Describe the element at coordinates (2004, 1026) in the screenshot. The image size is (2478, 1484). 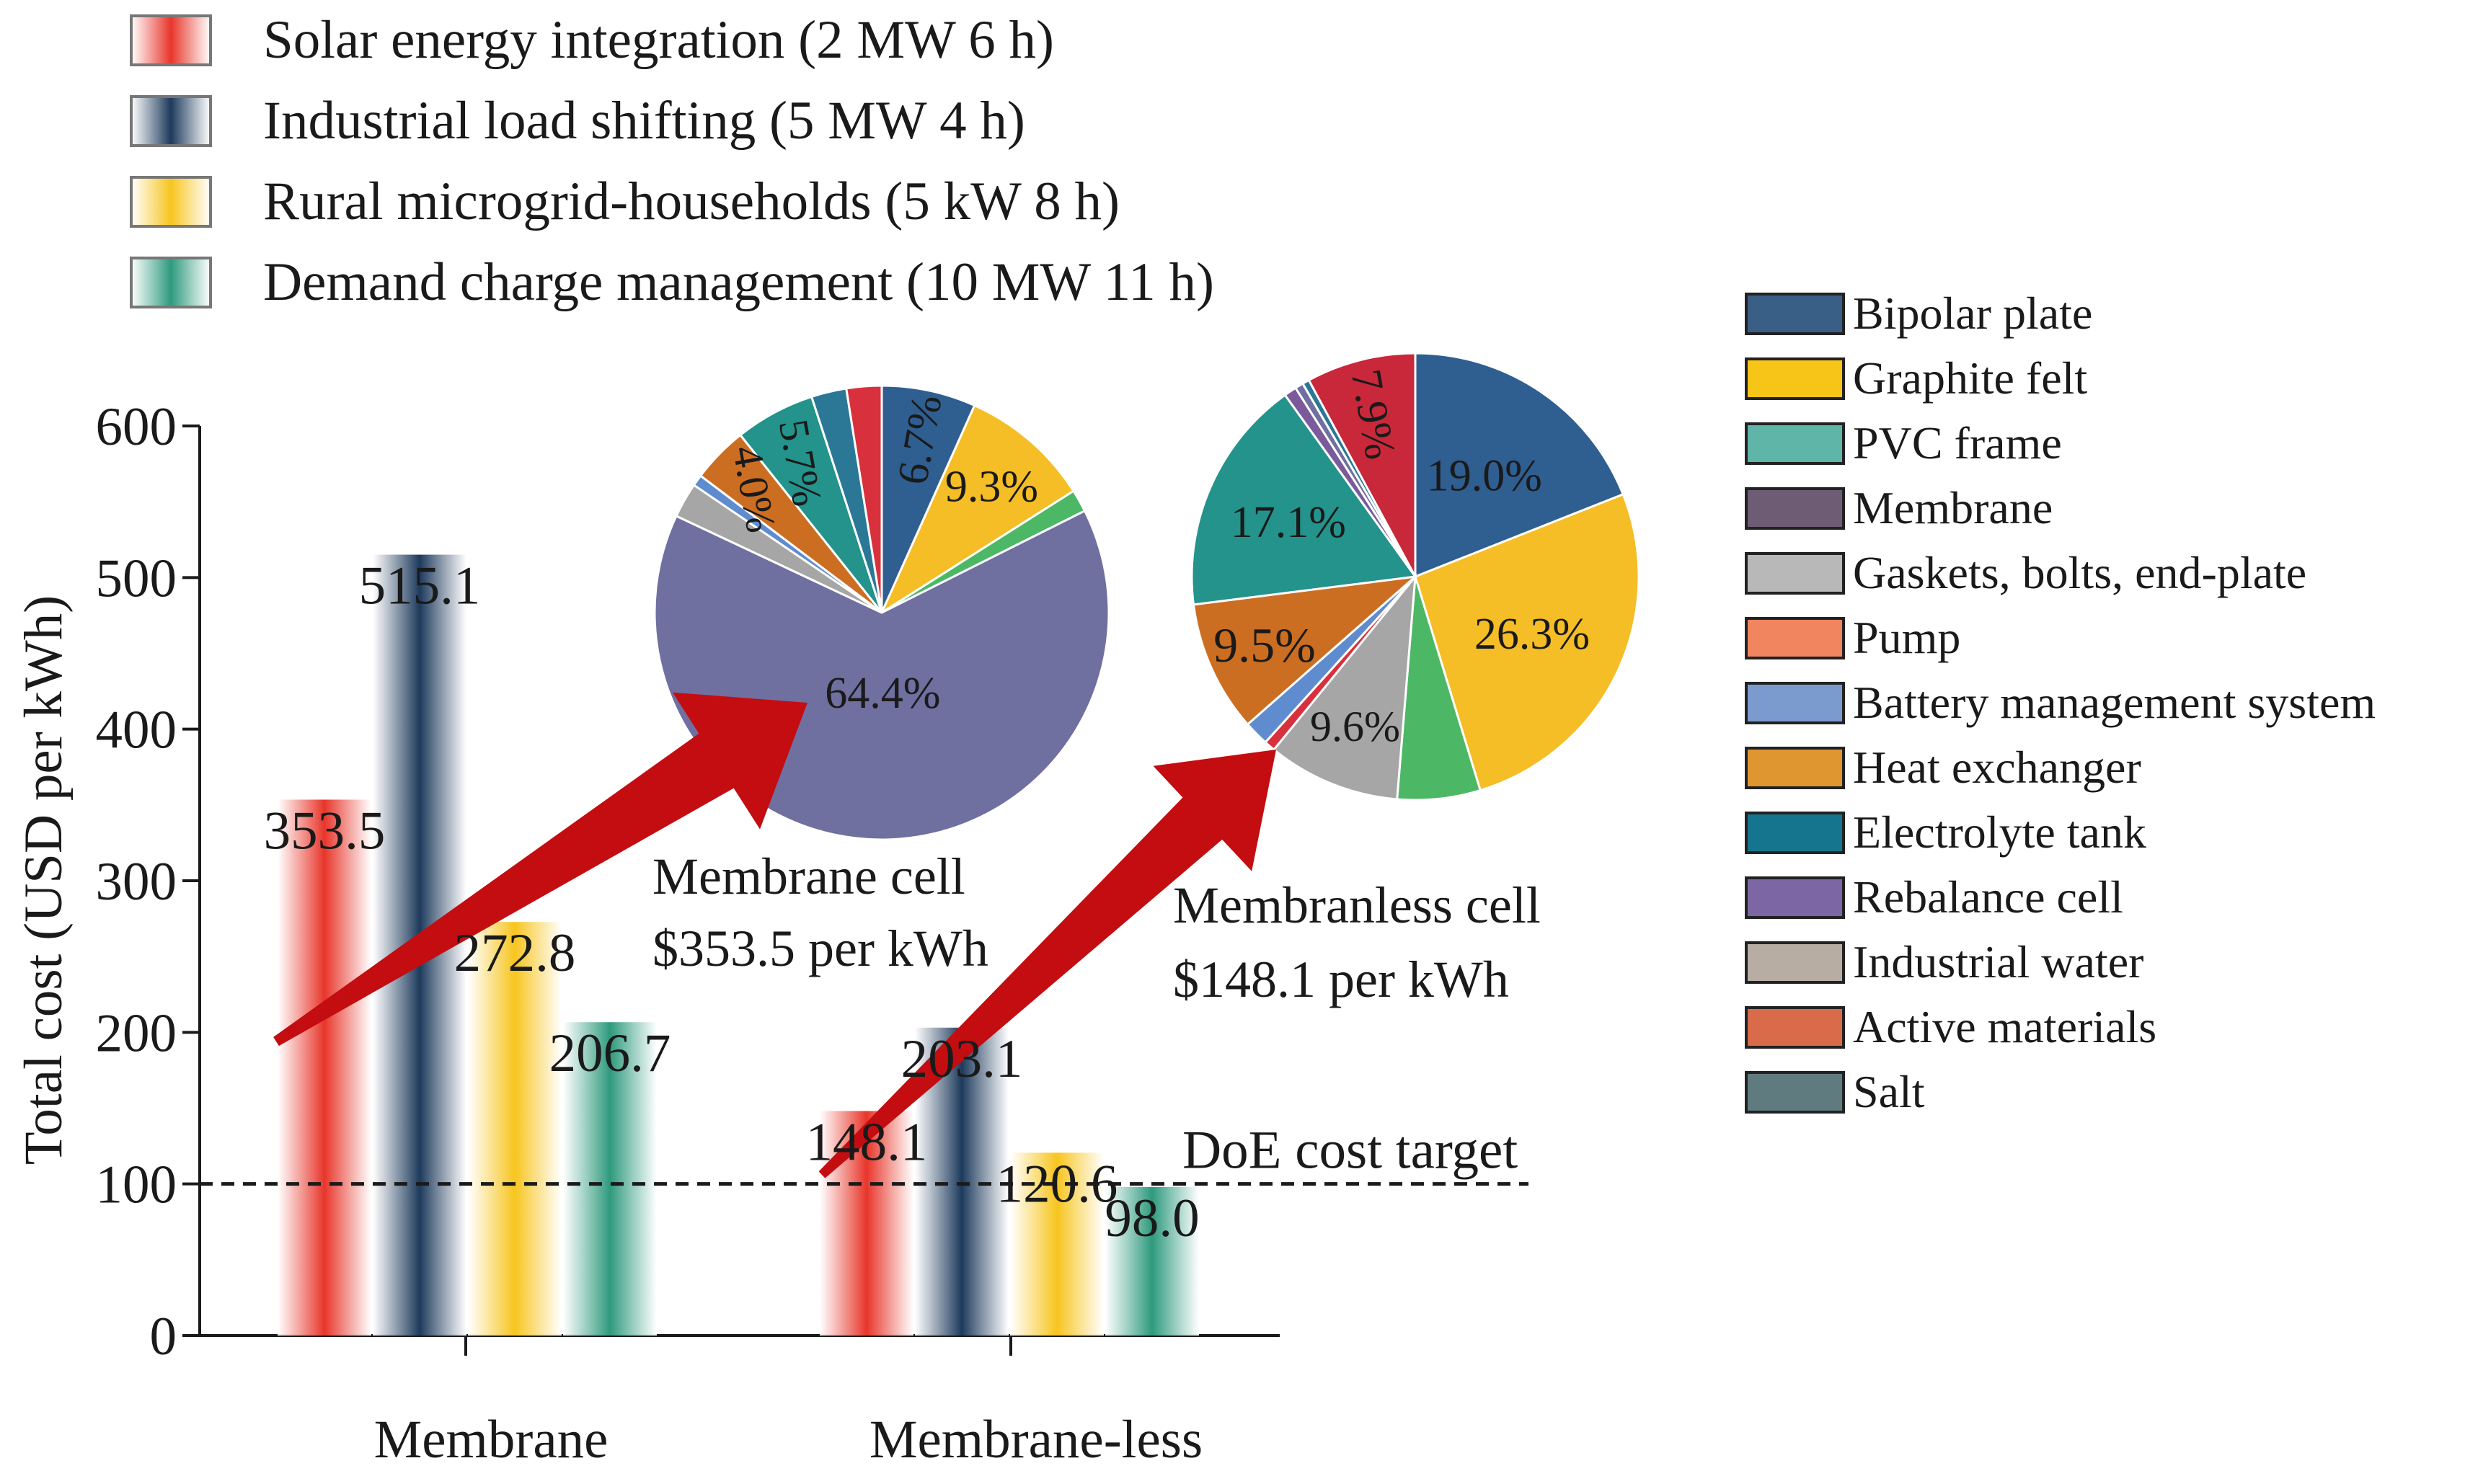
I see `component-legend-label: Active materials` at that location.